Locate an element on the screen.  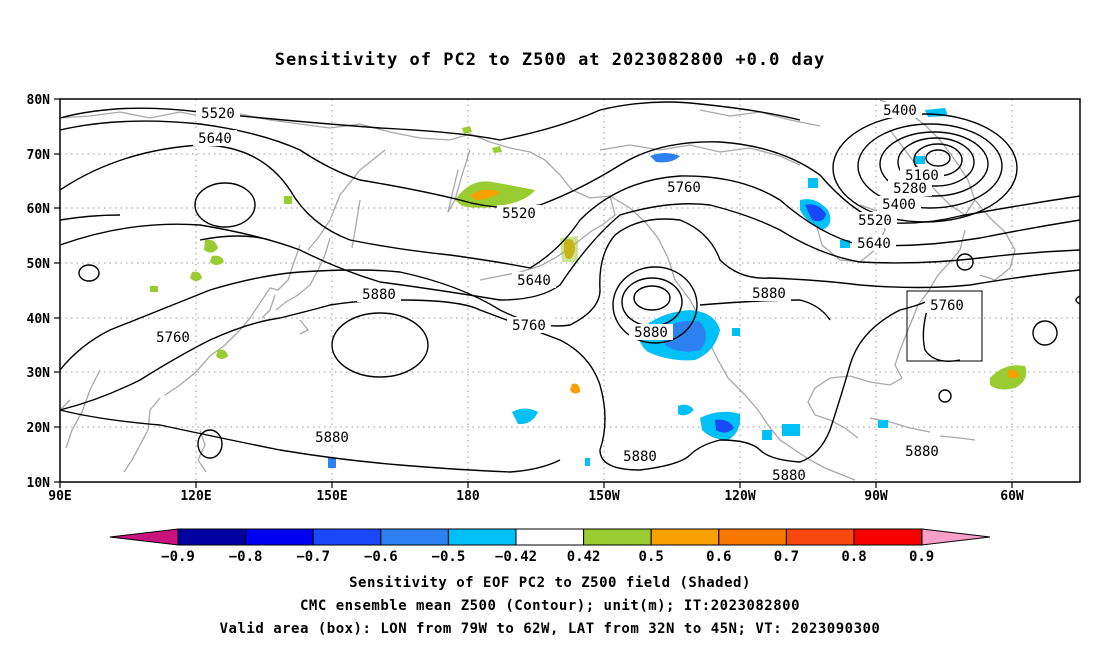
colorbar-tick-label: −0.5 is located at coordinates (449, 557).